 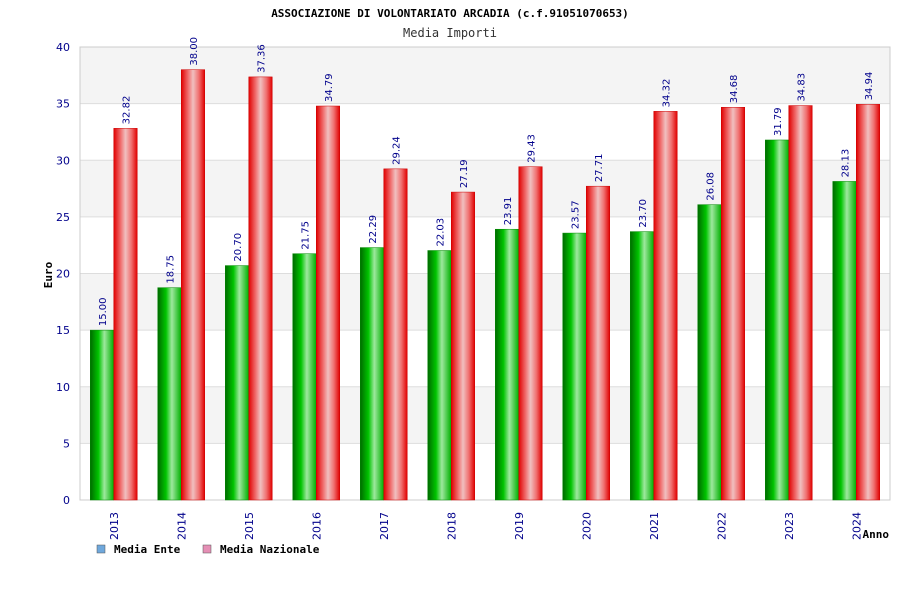 I want to click on x-tick-label: 2021, so click(x=654, y=526).